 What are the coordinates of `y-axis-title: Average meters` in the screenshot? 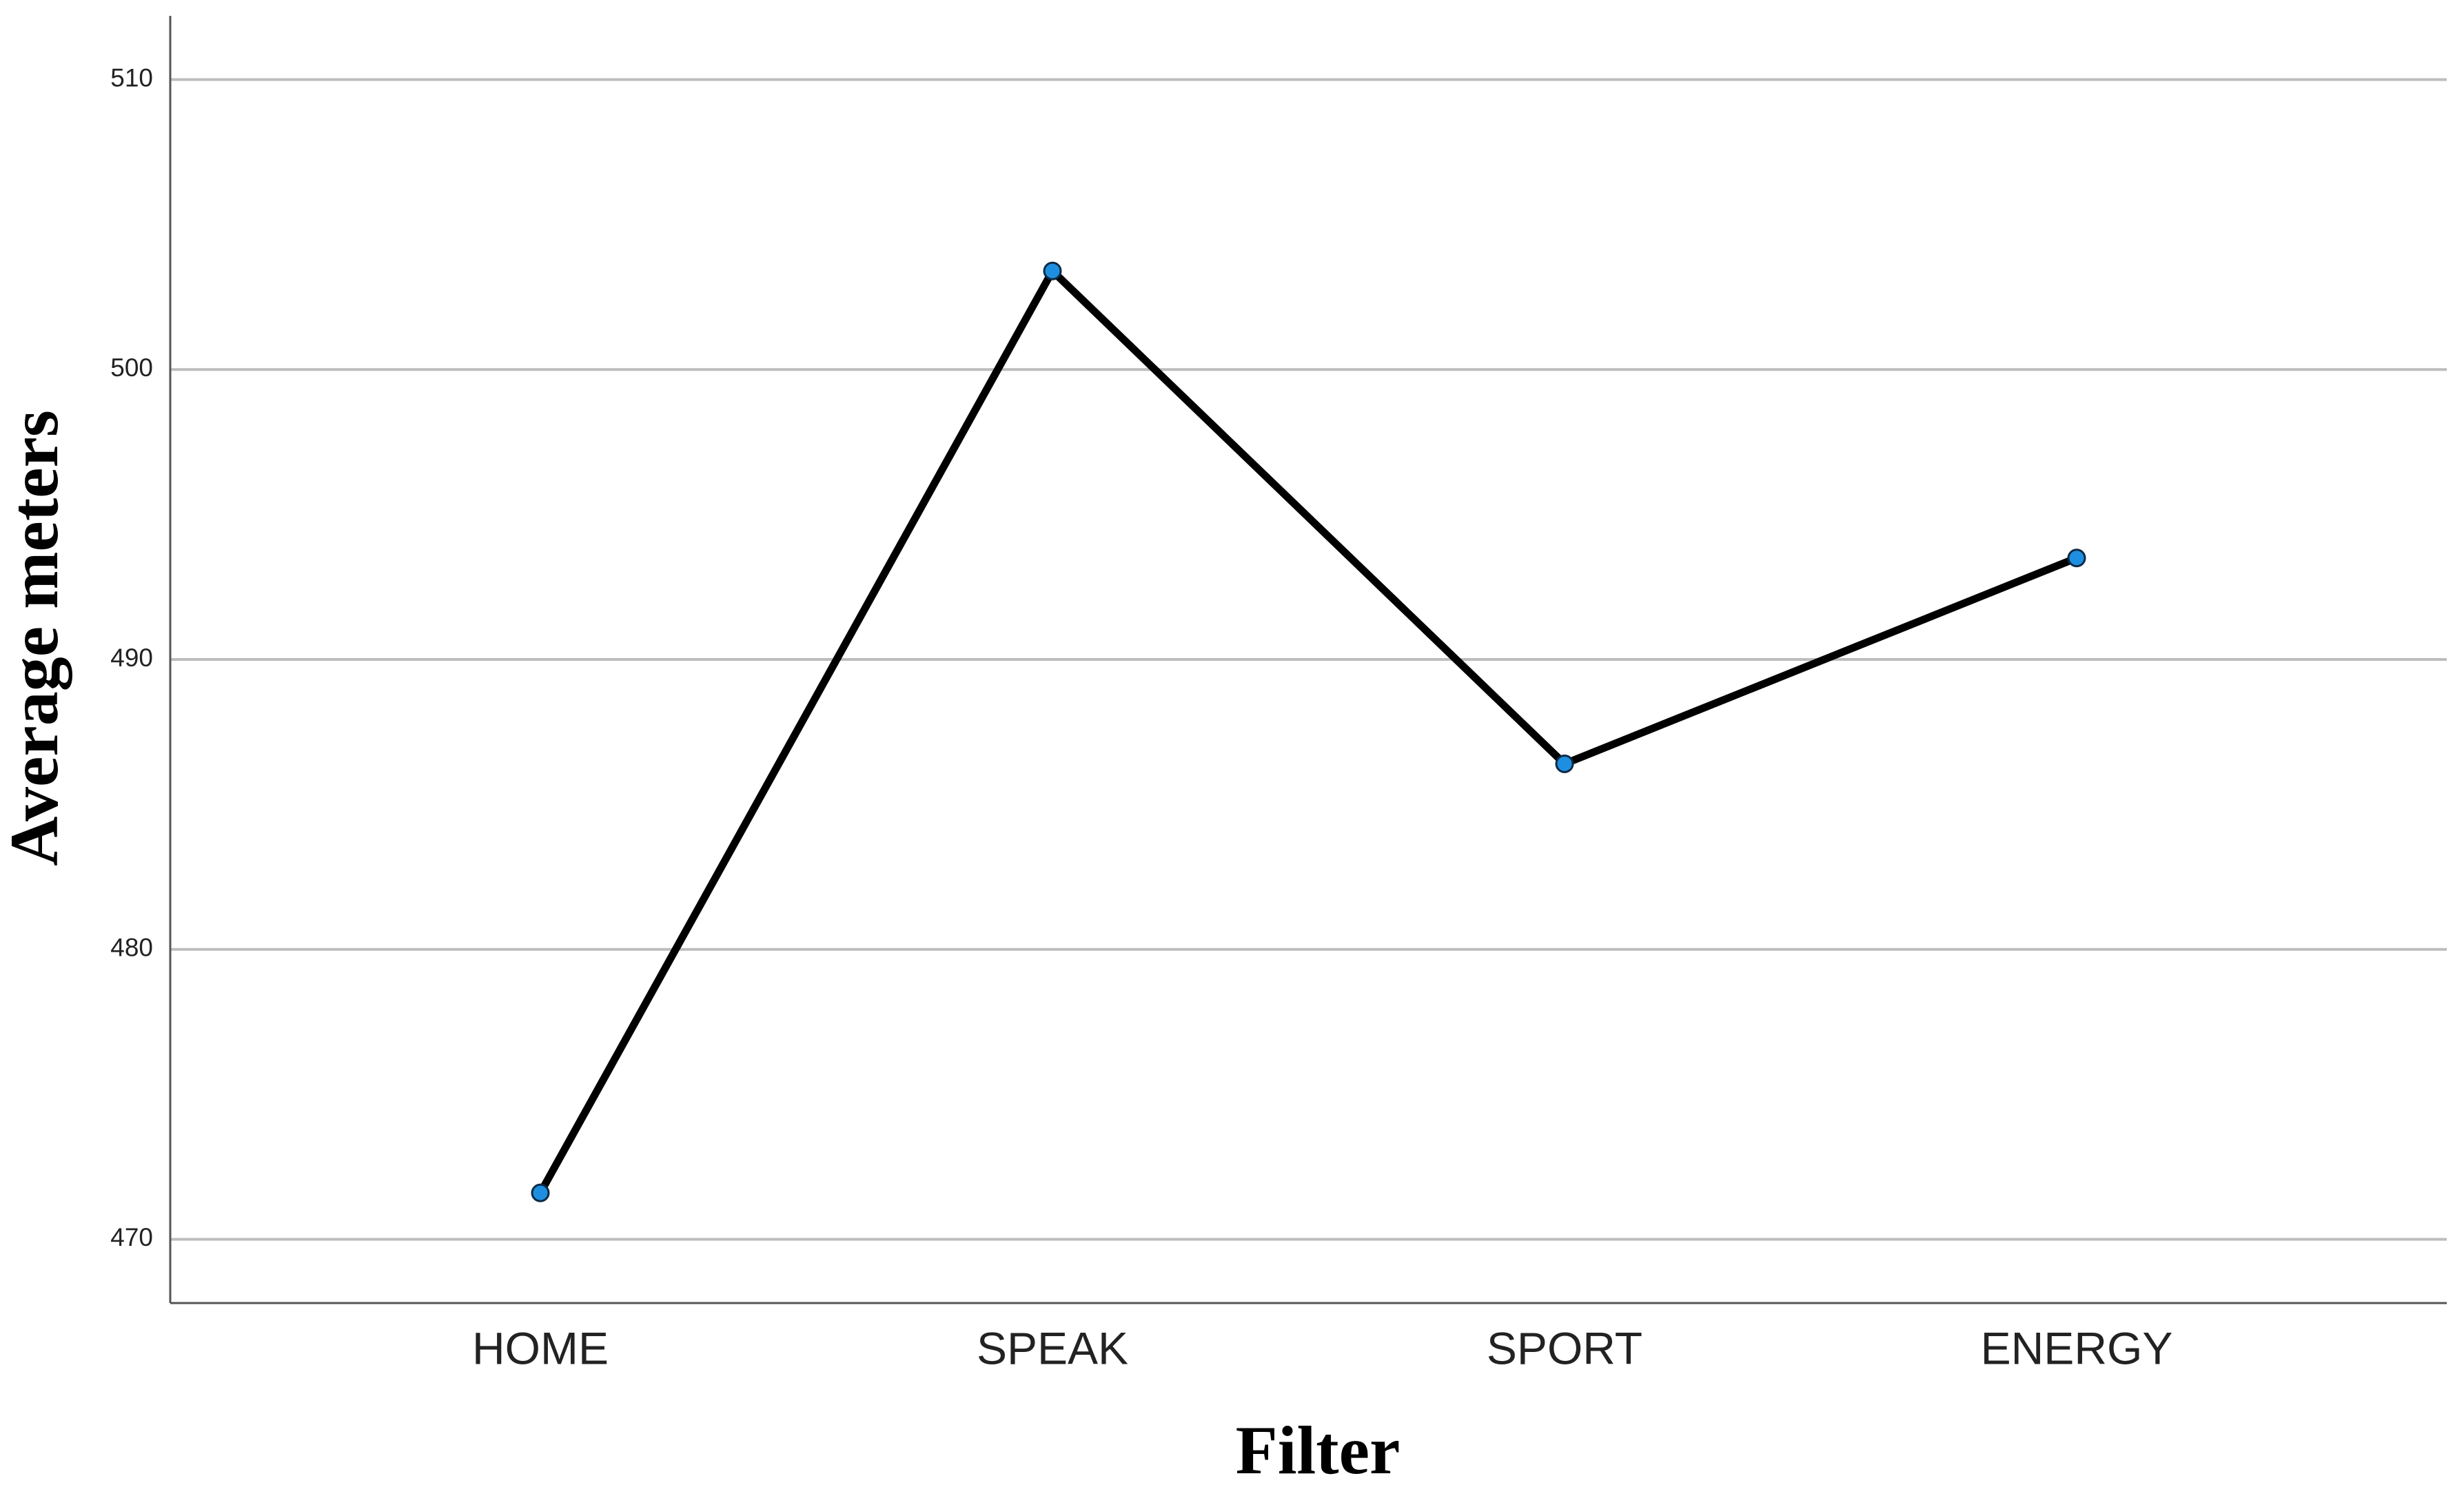 It's located at (36, 638).